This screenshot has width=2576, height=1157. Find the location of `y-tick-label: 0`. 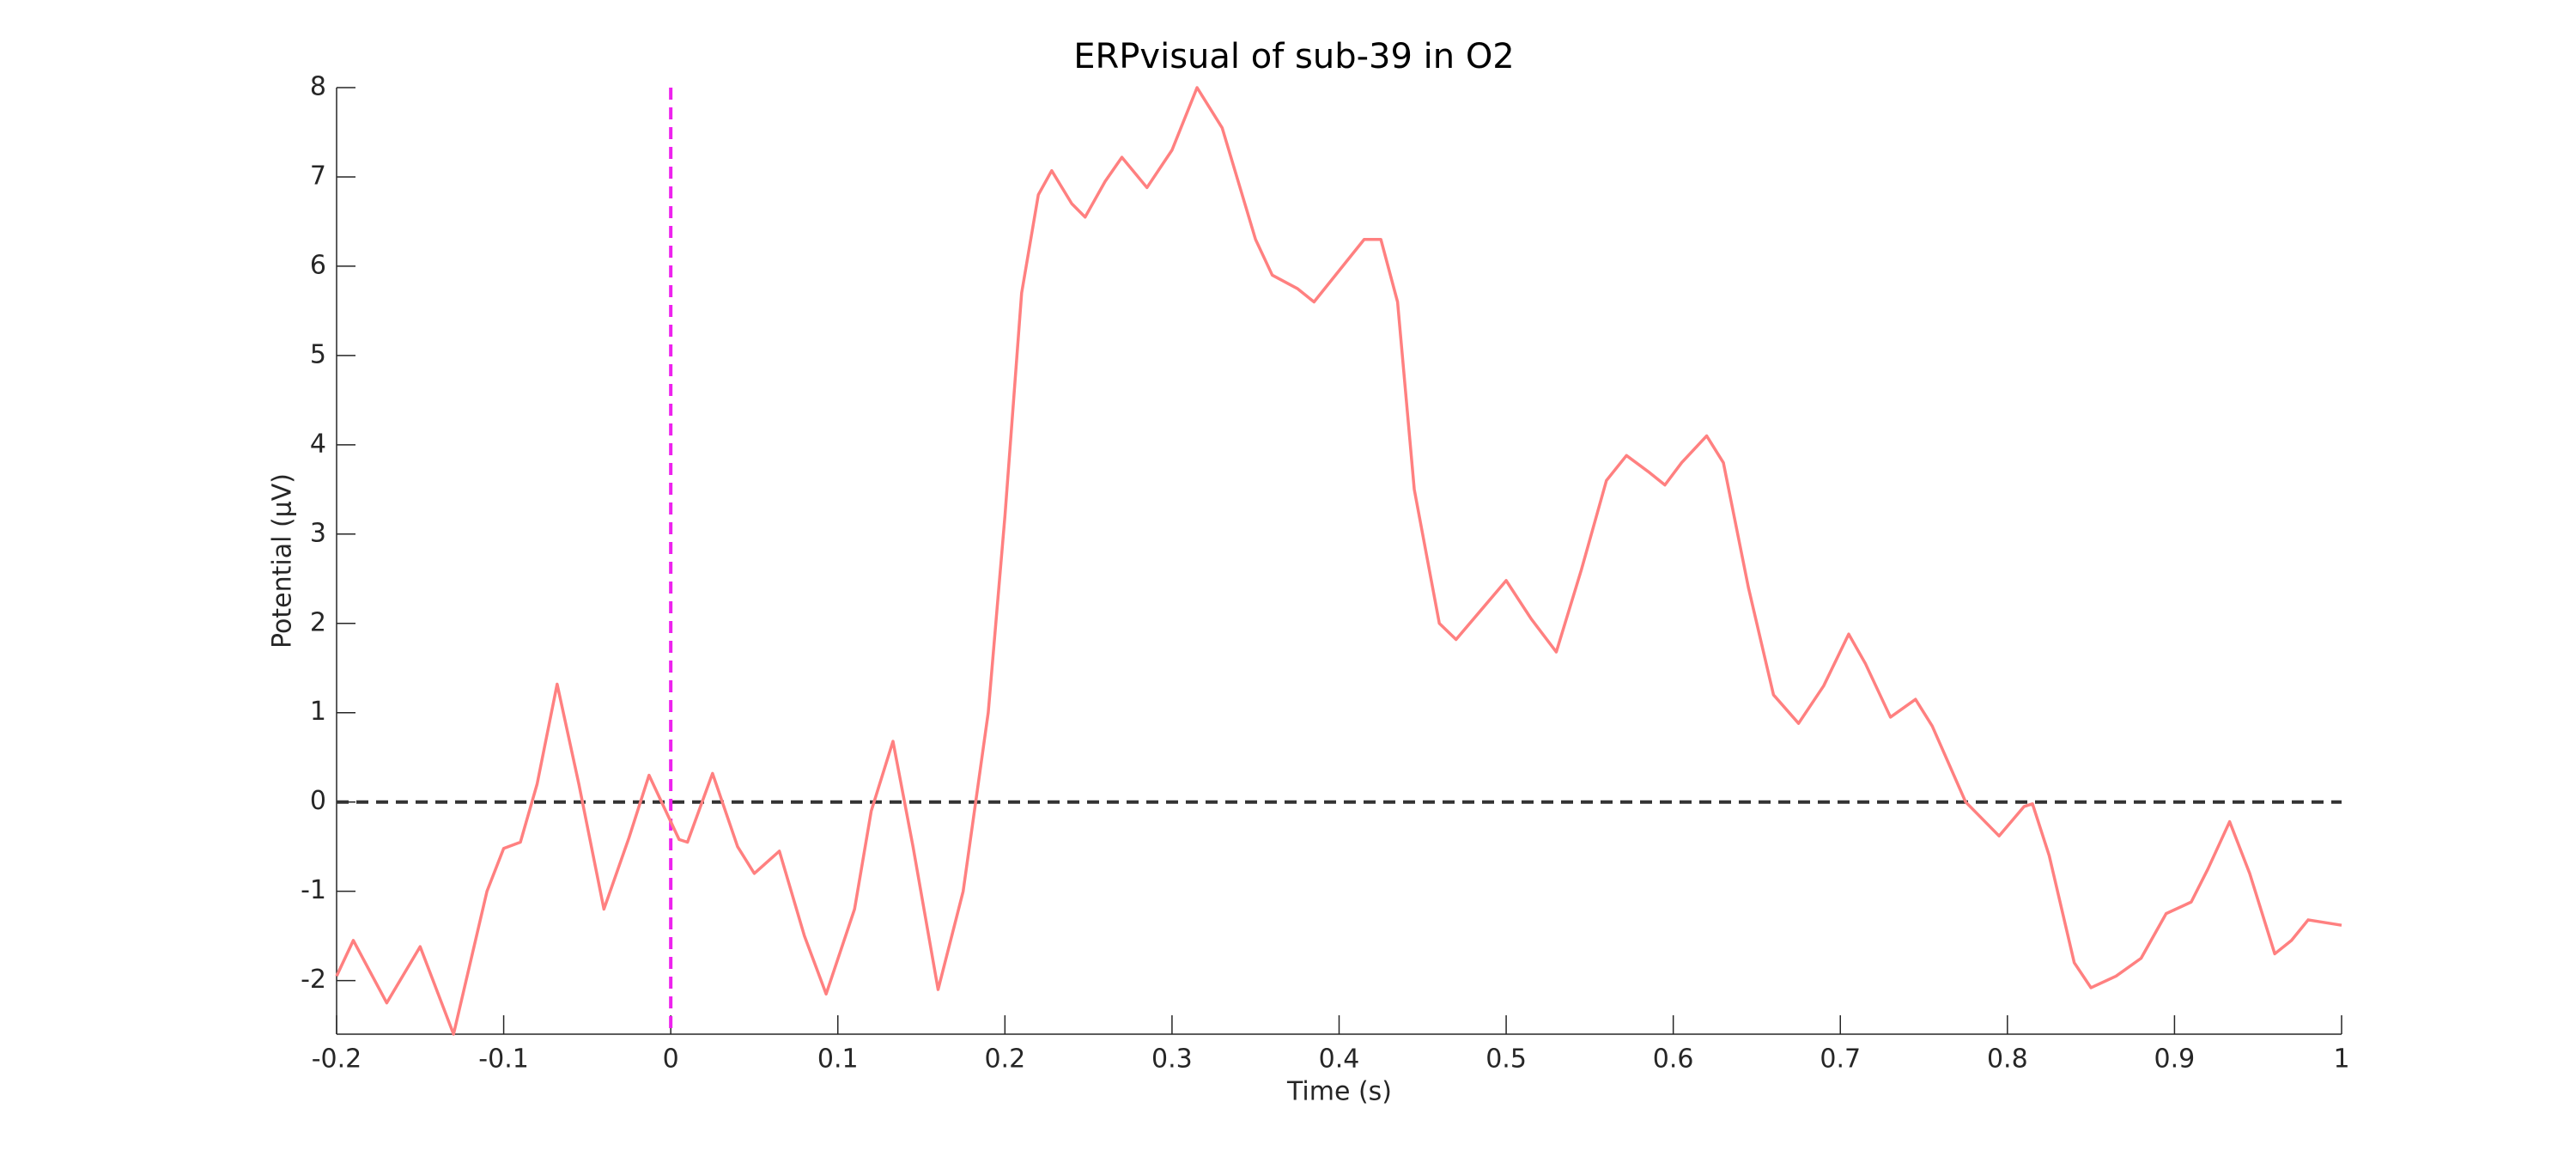

y-tick-label: 0 is located at coordinates (318, 801).